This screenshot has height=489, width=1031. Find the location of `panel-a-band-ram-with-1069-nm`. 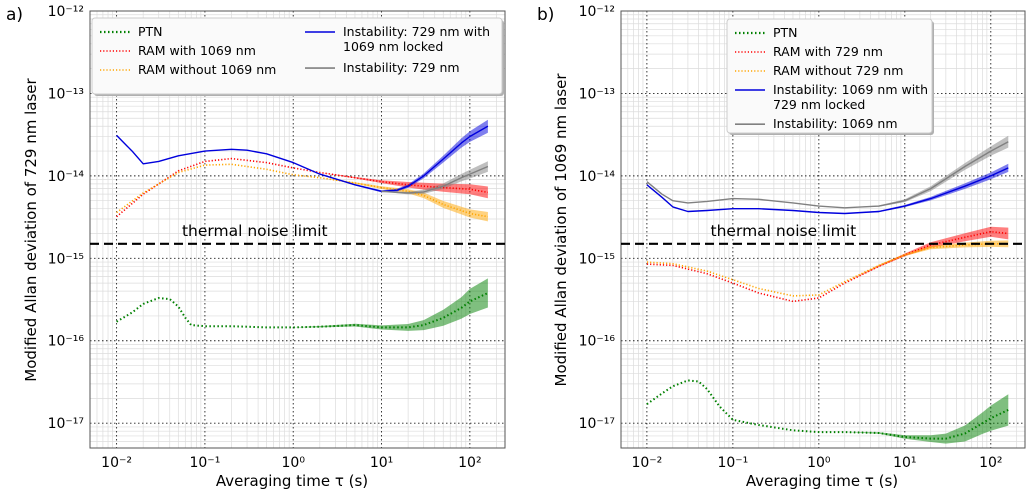

panel-a-band-ram-with-1069-nm is located at coordinates (302, 187).